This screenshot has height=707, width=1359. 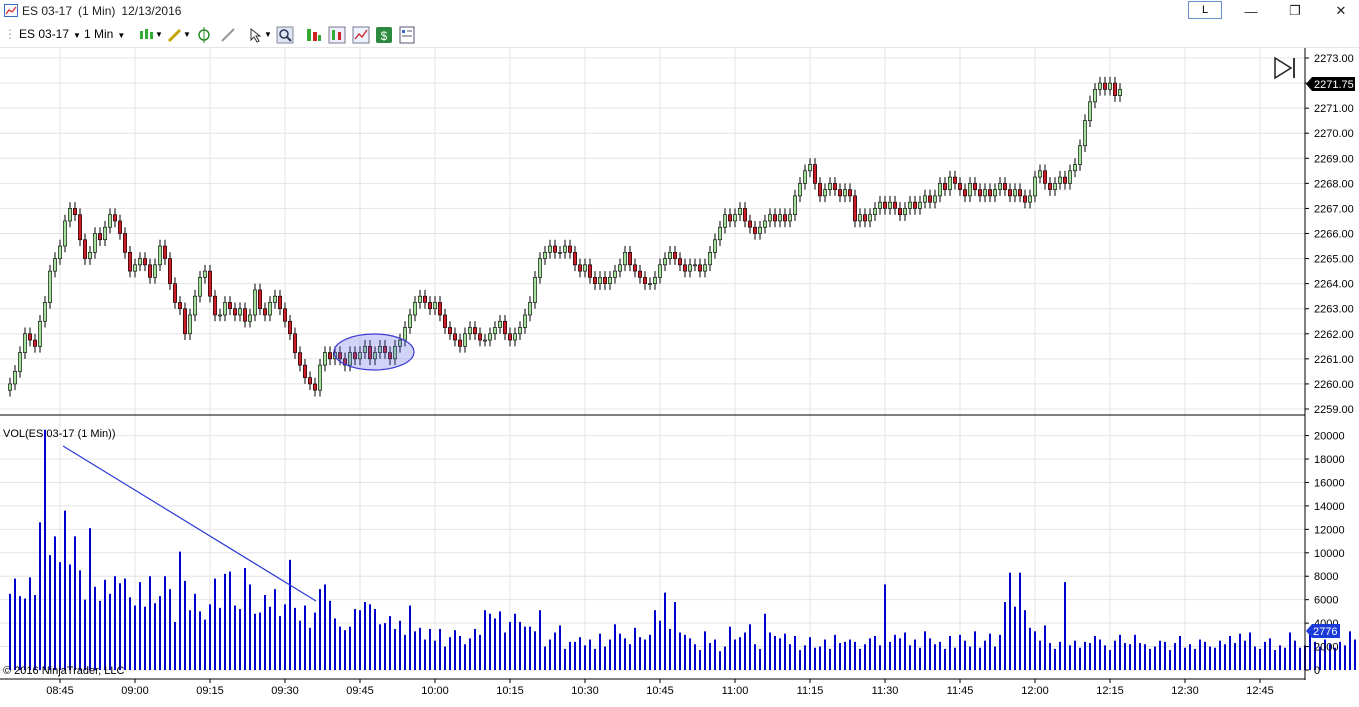 What do you see at coordinates (204, 35) in the screenshot?
I see `crosshair-icon` at bounding box center [204, 35].